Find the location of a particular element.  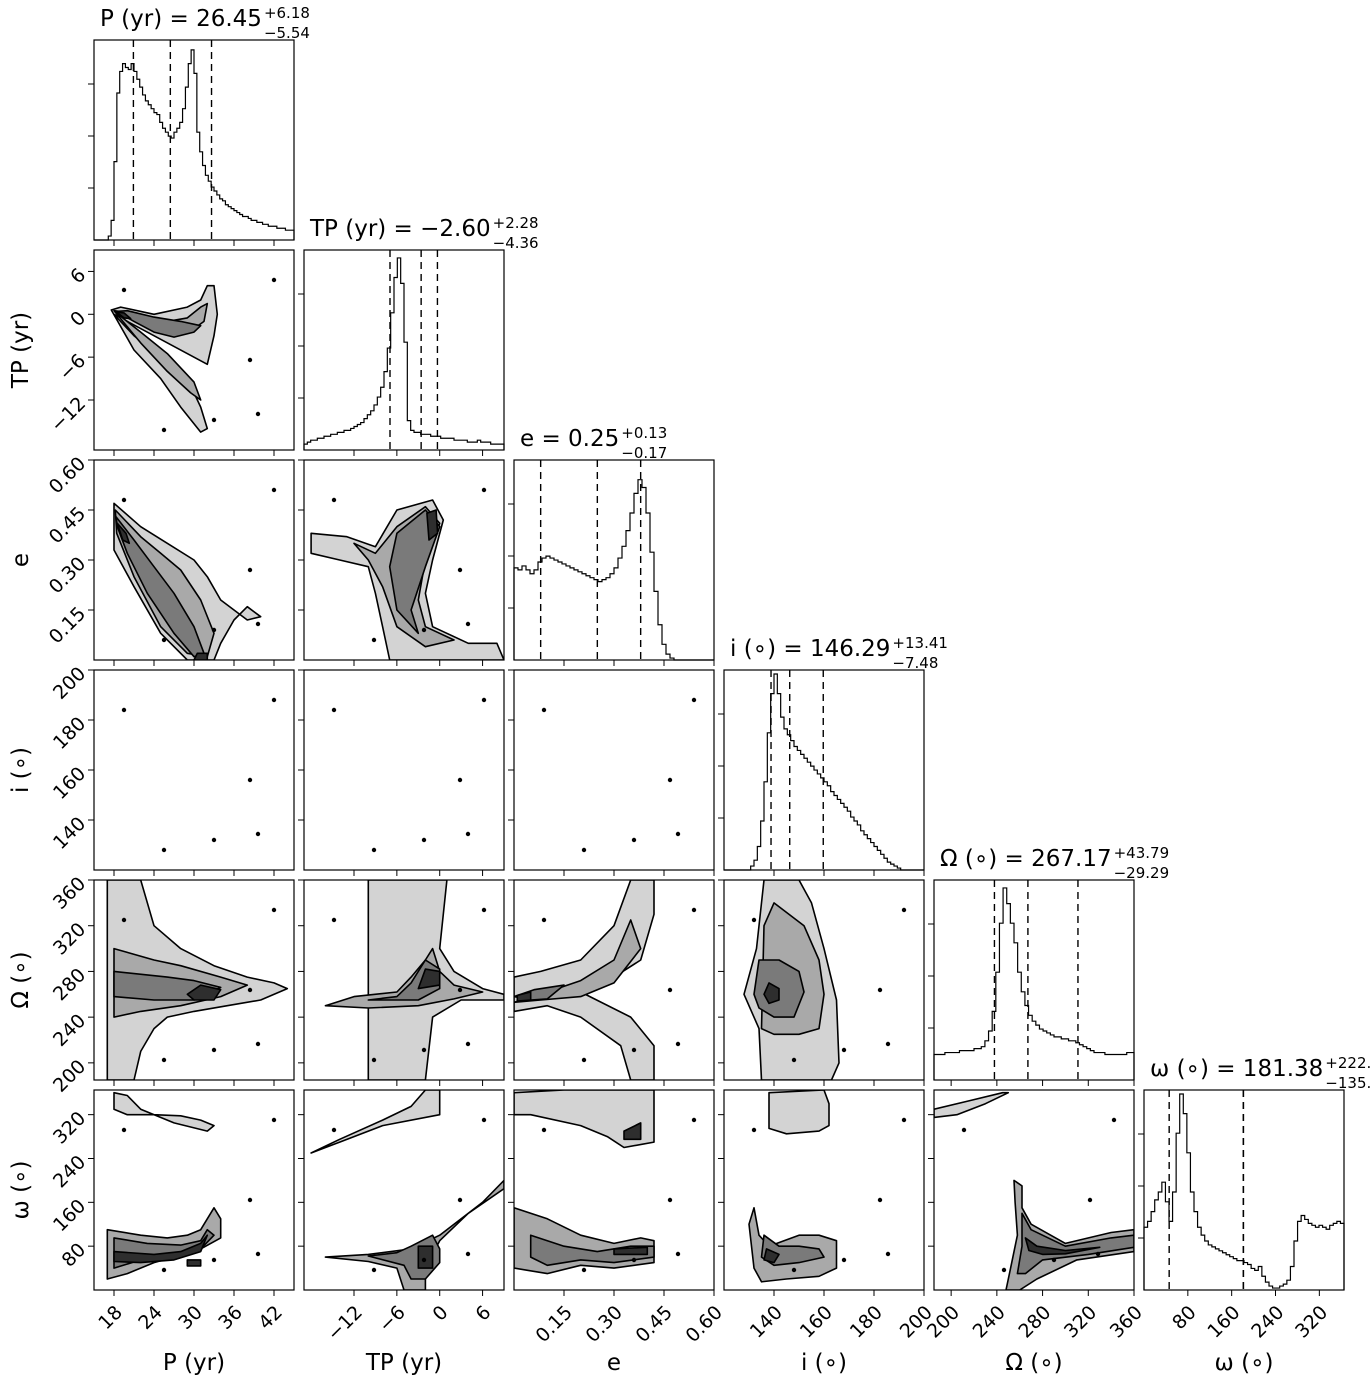

xtick-label-e-3: 0.60 is located at coordinates (703, 1323).